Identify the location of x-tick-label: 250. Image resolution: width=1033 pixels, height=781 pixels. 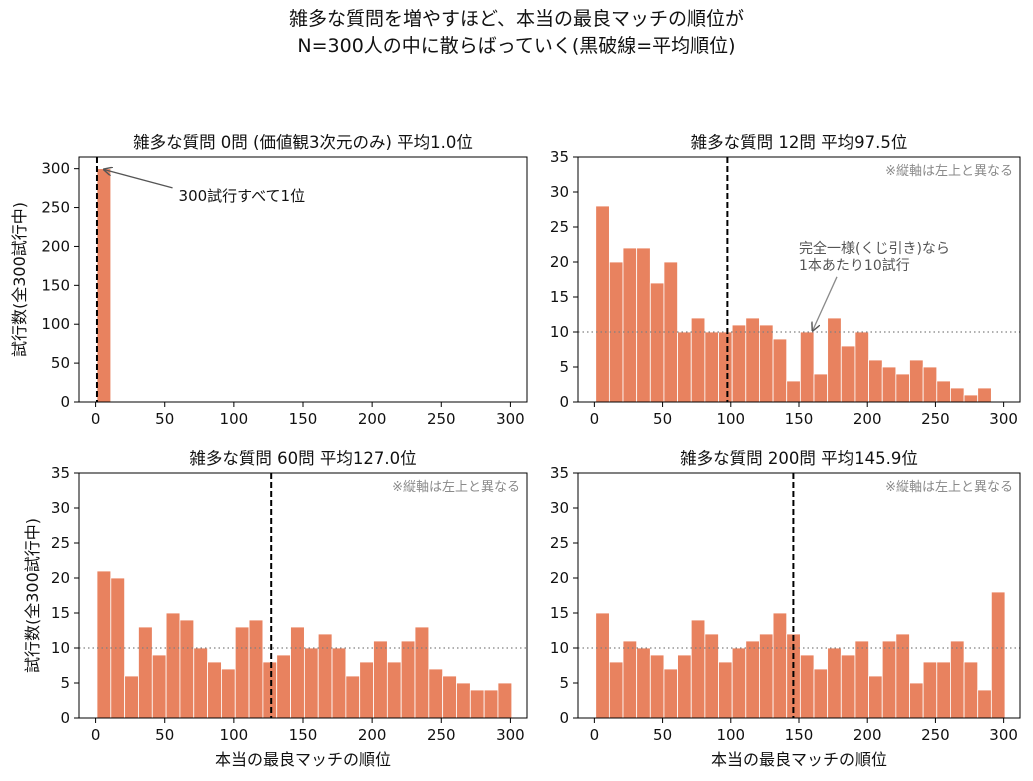
(441, 419).